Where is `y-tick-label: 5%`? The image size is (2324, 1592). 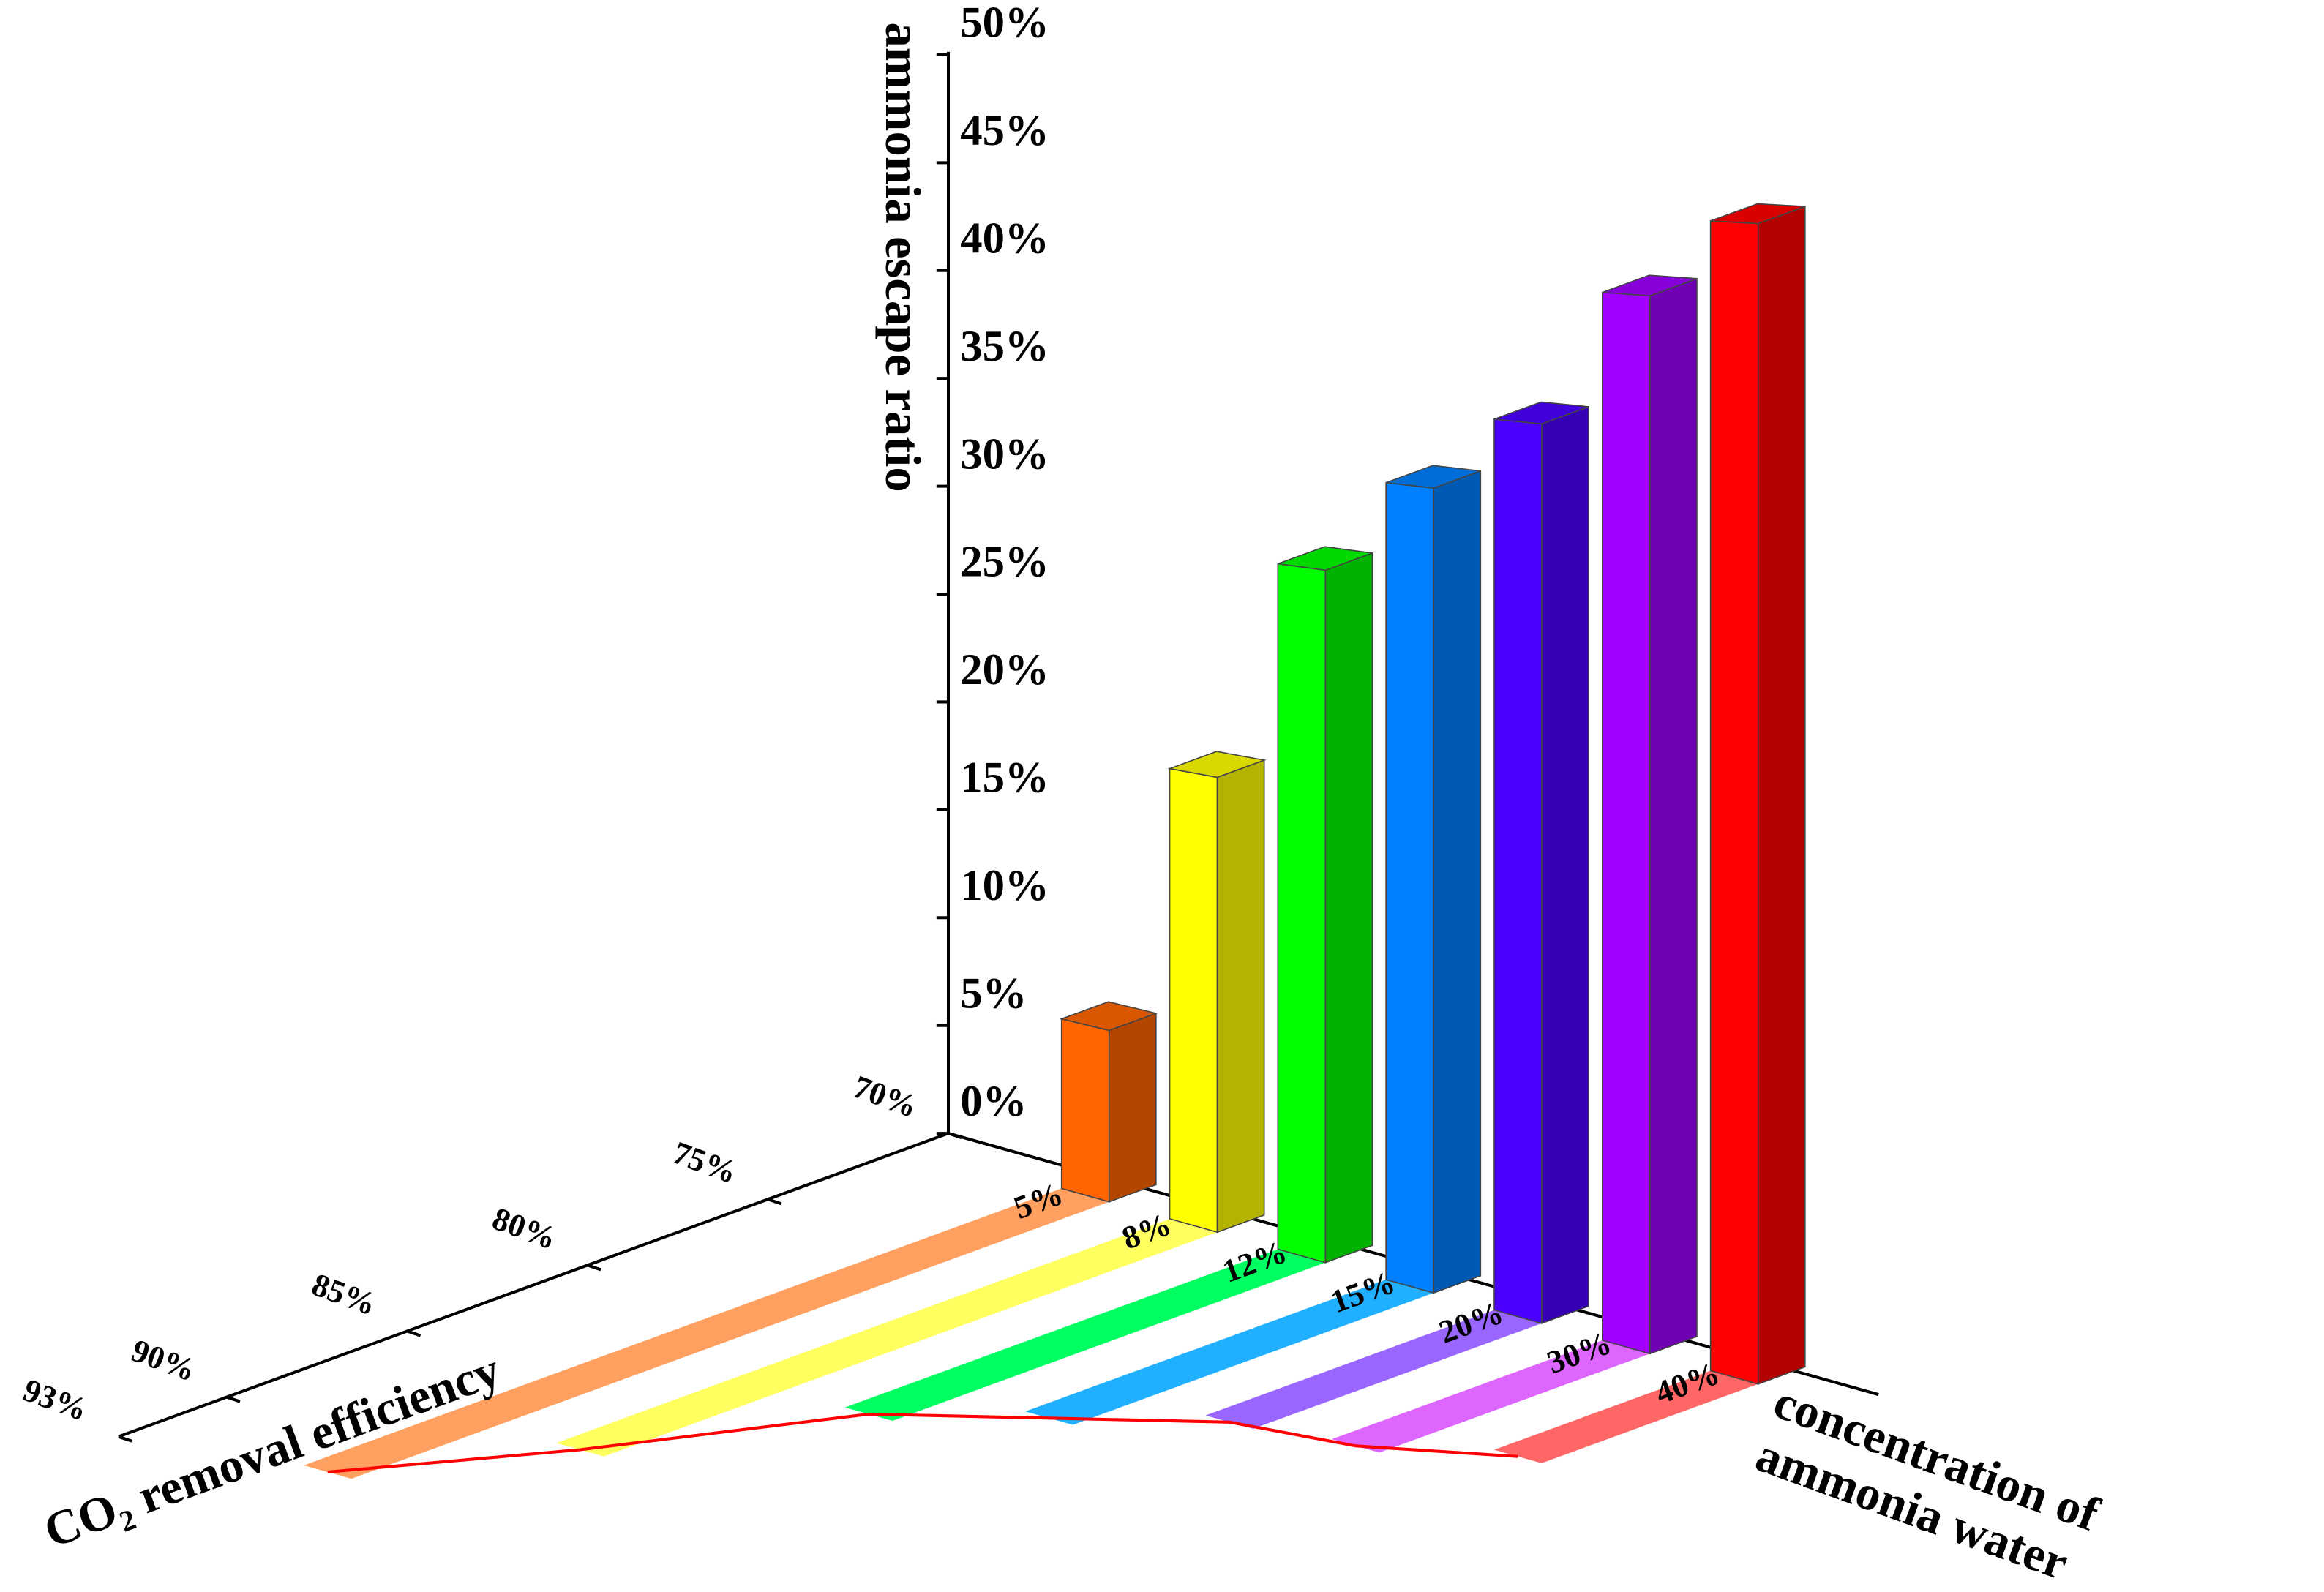 y-tick-label: 5% is located at coordinates (994, 993).